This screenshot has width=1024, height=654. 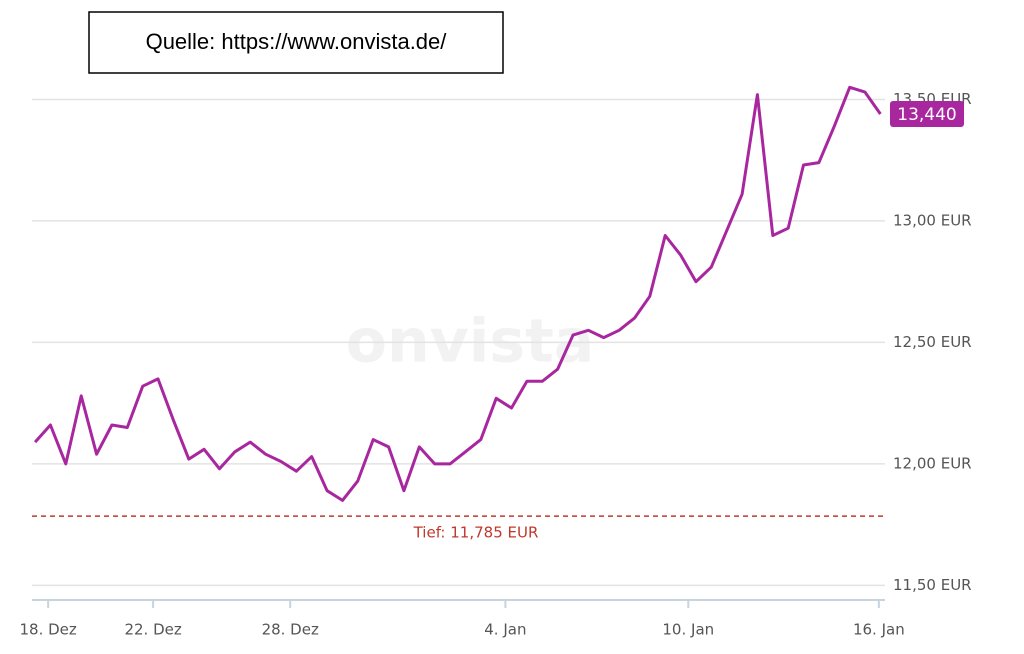 I want to click on value-label: 13,440, so click(x=926, y=115).